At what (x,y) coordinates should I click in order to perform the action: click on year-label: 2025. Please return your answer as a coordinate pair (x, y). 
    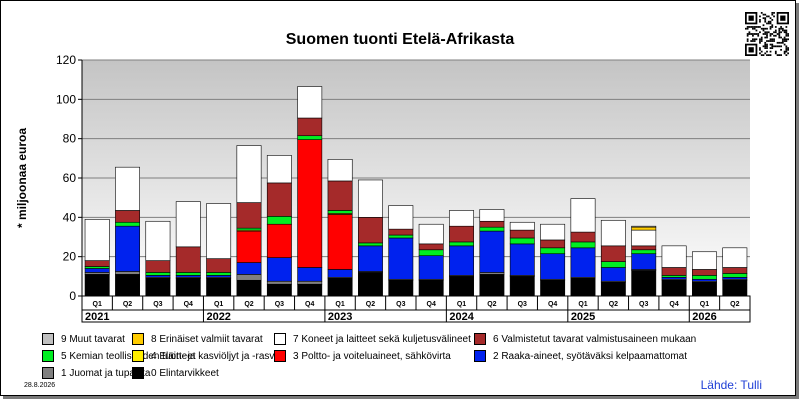
    Looking at the image, I should click on (583, 317).